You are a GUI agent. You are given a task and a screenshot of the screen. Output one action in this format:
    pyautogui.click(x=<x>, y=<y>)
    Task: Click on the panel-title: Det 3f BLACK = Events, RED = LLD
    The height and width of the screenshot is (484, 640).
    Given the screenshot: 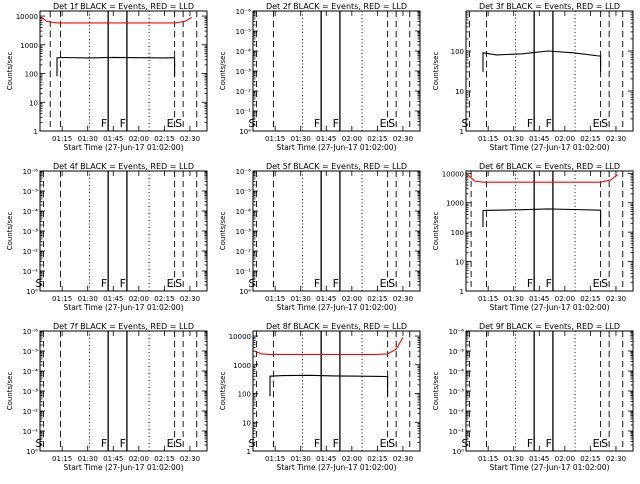 What is the action you would take?
    pyautogui.click(x=549, y=6)
    